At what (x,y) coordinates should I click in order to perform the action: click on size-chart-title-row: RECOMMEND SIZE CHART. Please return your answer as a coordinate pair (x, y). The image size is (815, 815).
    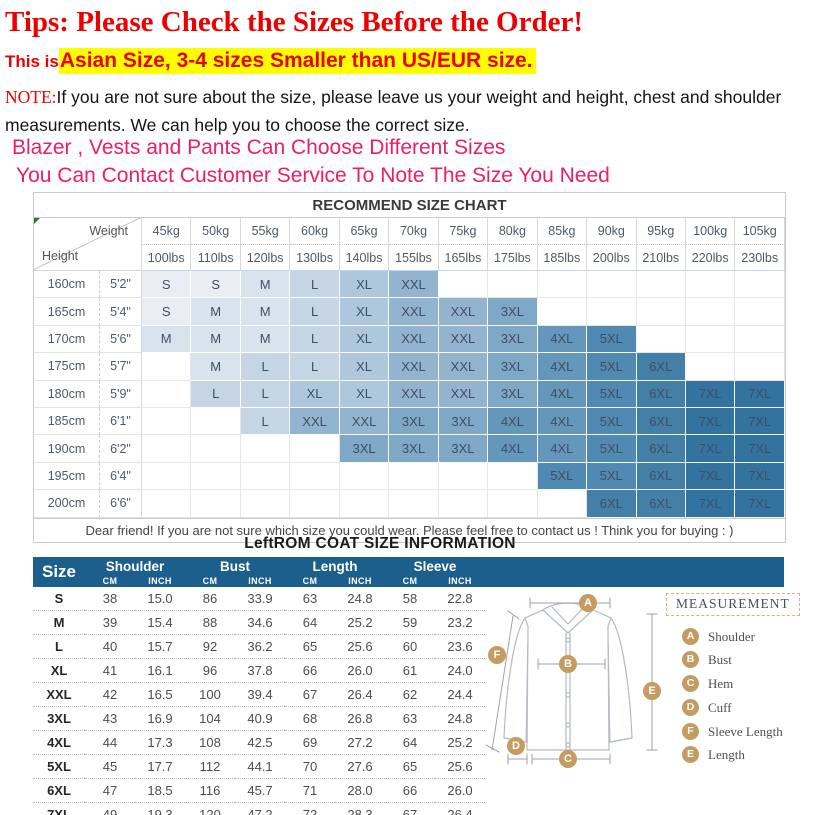
    Looking at the image, I should click on (409, 205).